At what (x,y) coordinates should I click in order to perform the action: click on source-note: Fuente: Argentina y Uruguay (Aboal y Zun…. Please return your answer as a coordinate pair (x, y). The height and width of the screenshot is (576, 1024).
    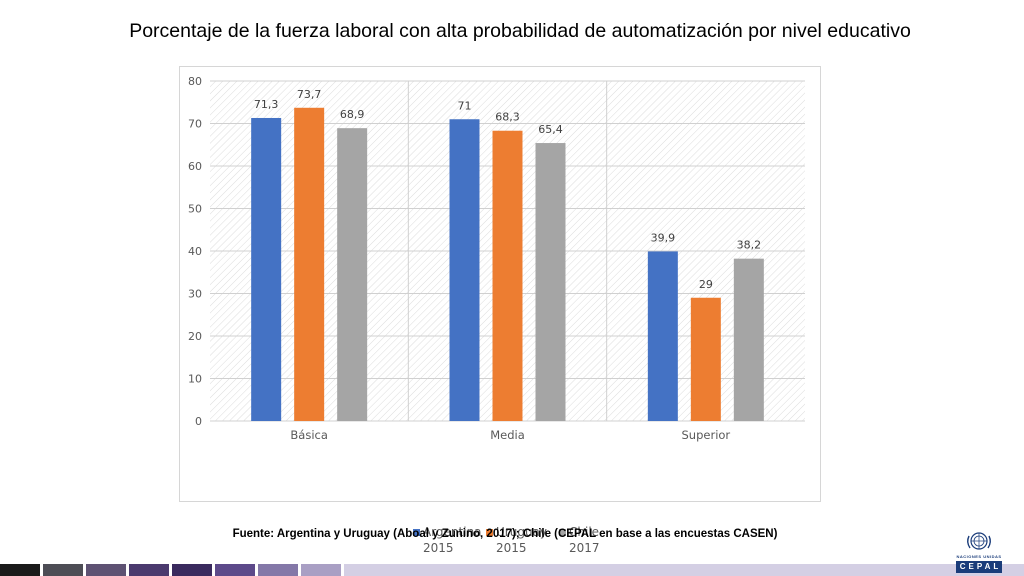
    Looking at the image, I should click on (505, 534).